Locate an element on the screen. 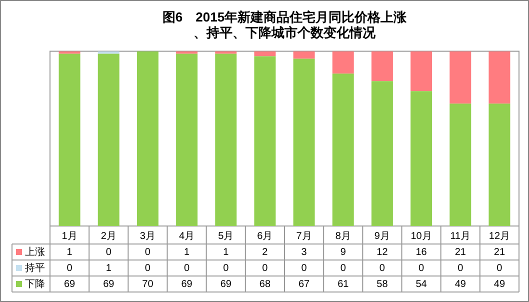  data-label: 70 is located at coordinates (148, 284).